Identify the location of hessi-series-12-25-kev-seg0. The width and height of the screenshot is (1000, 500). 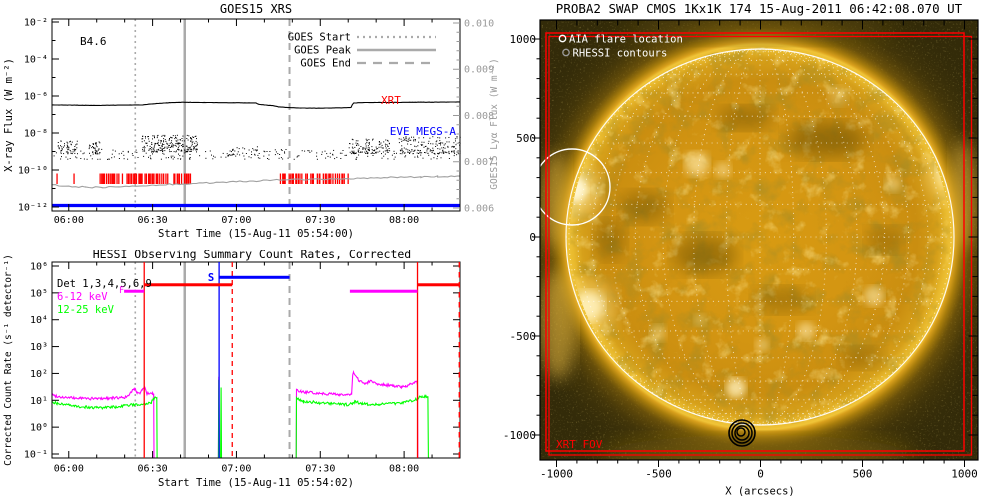
(104, 427).